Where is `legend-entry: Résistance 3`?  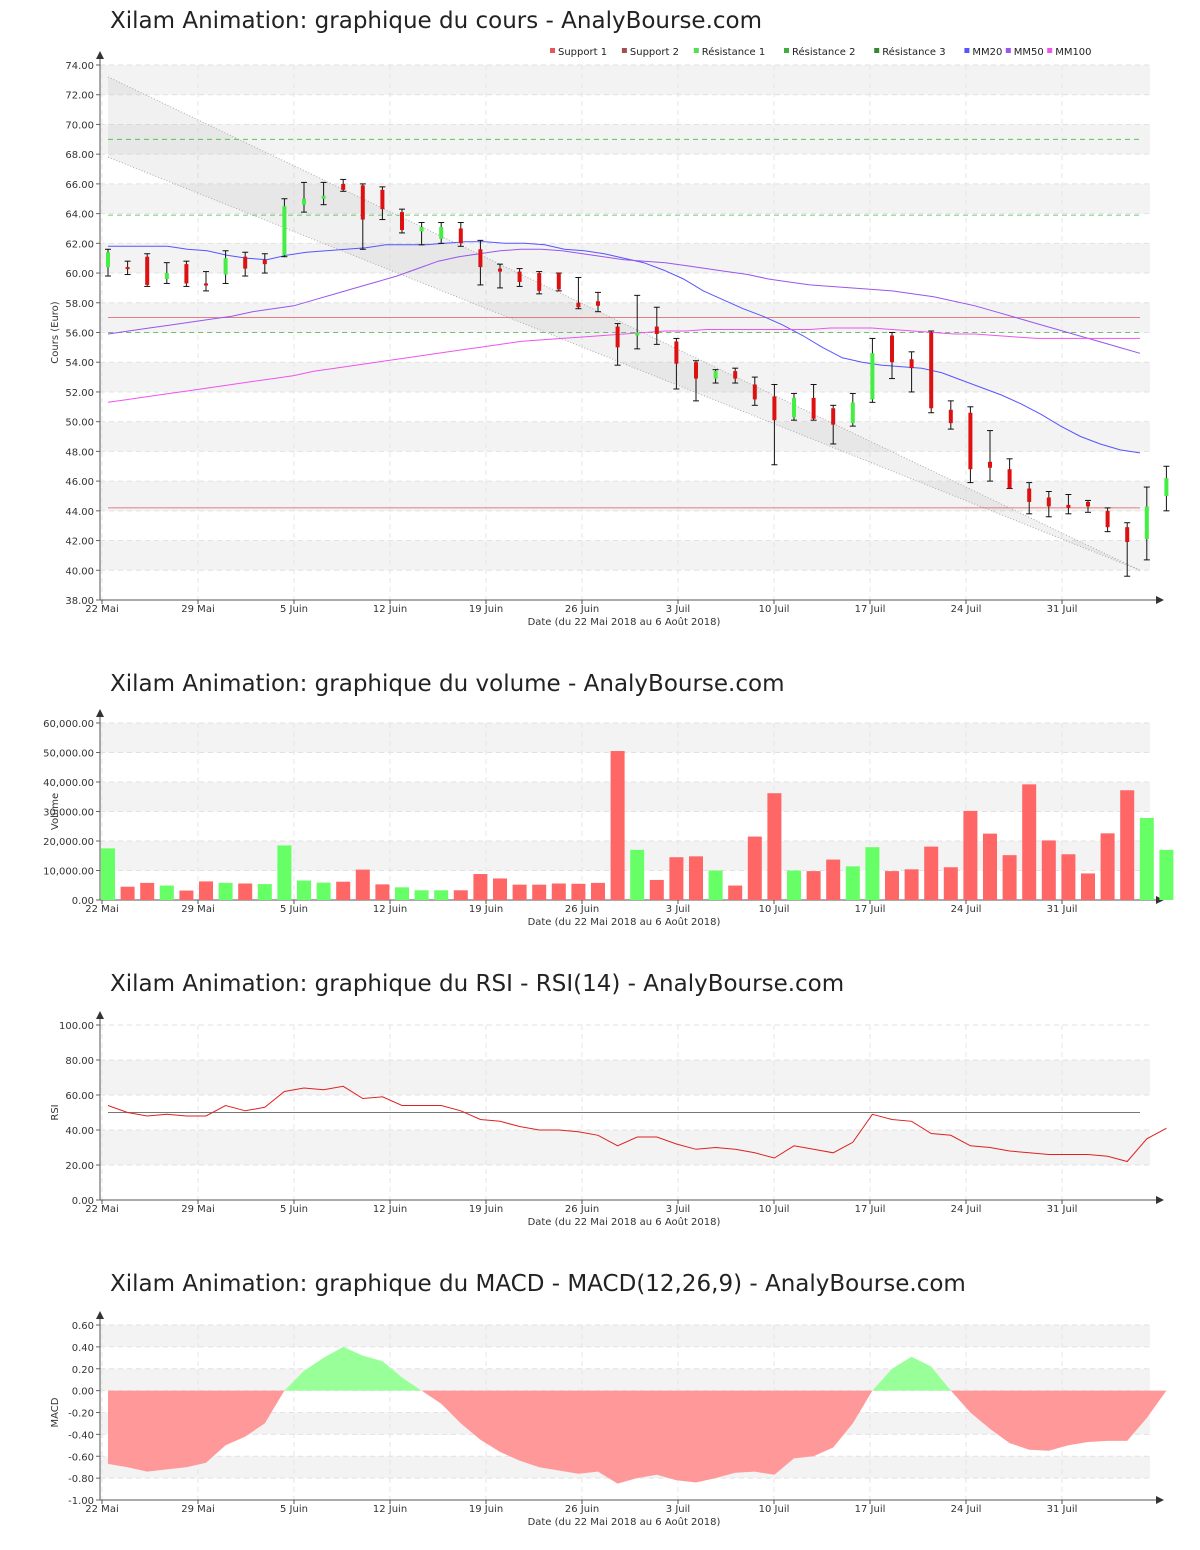
legend-entry: Résistance 3 is located at coordinates (913, 52).